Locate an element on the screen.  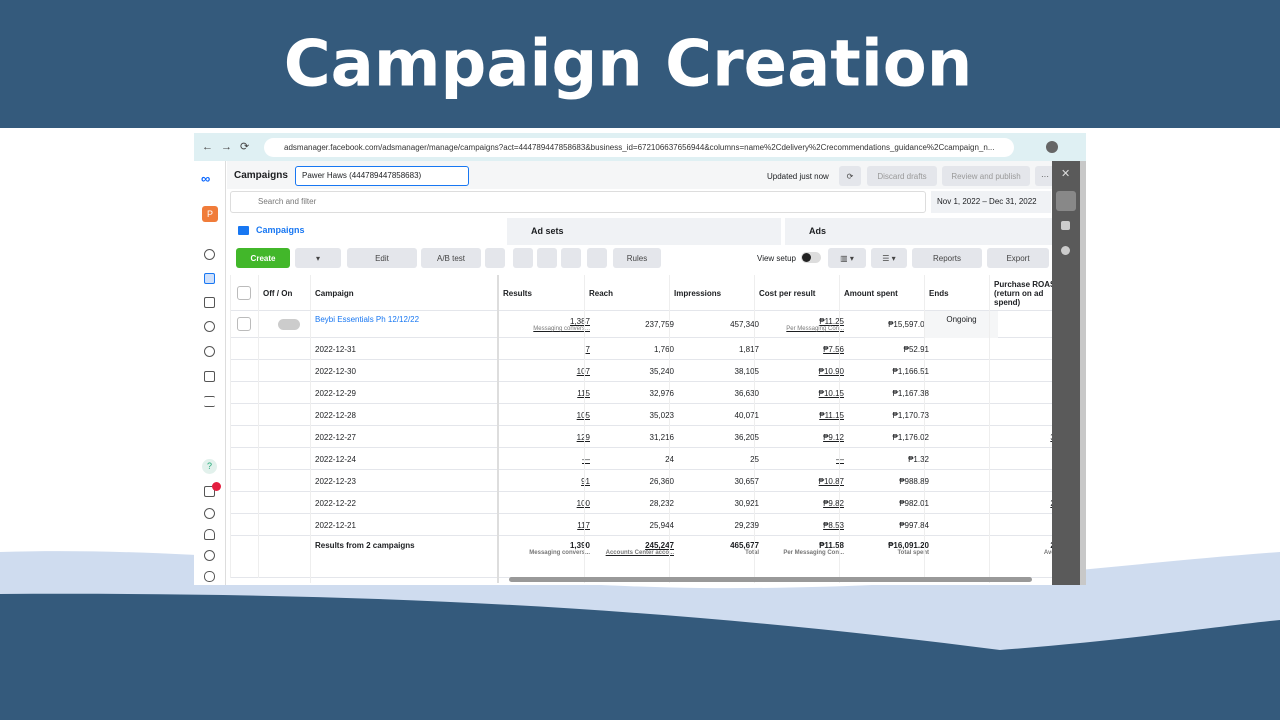
cell-note: Total spent is located at coordinates (913, 553).